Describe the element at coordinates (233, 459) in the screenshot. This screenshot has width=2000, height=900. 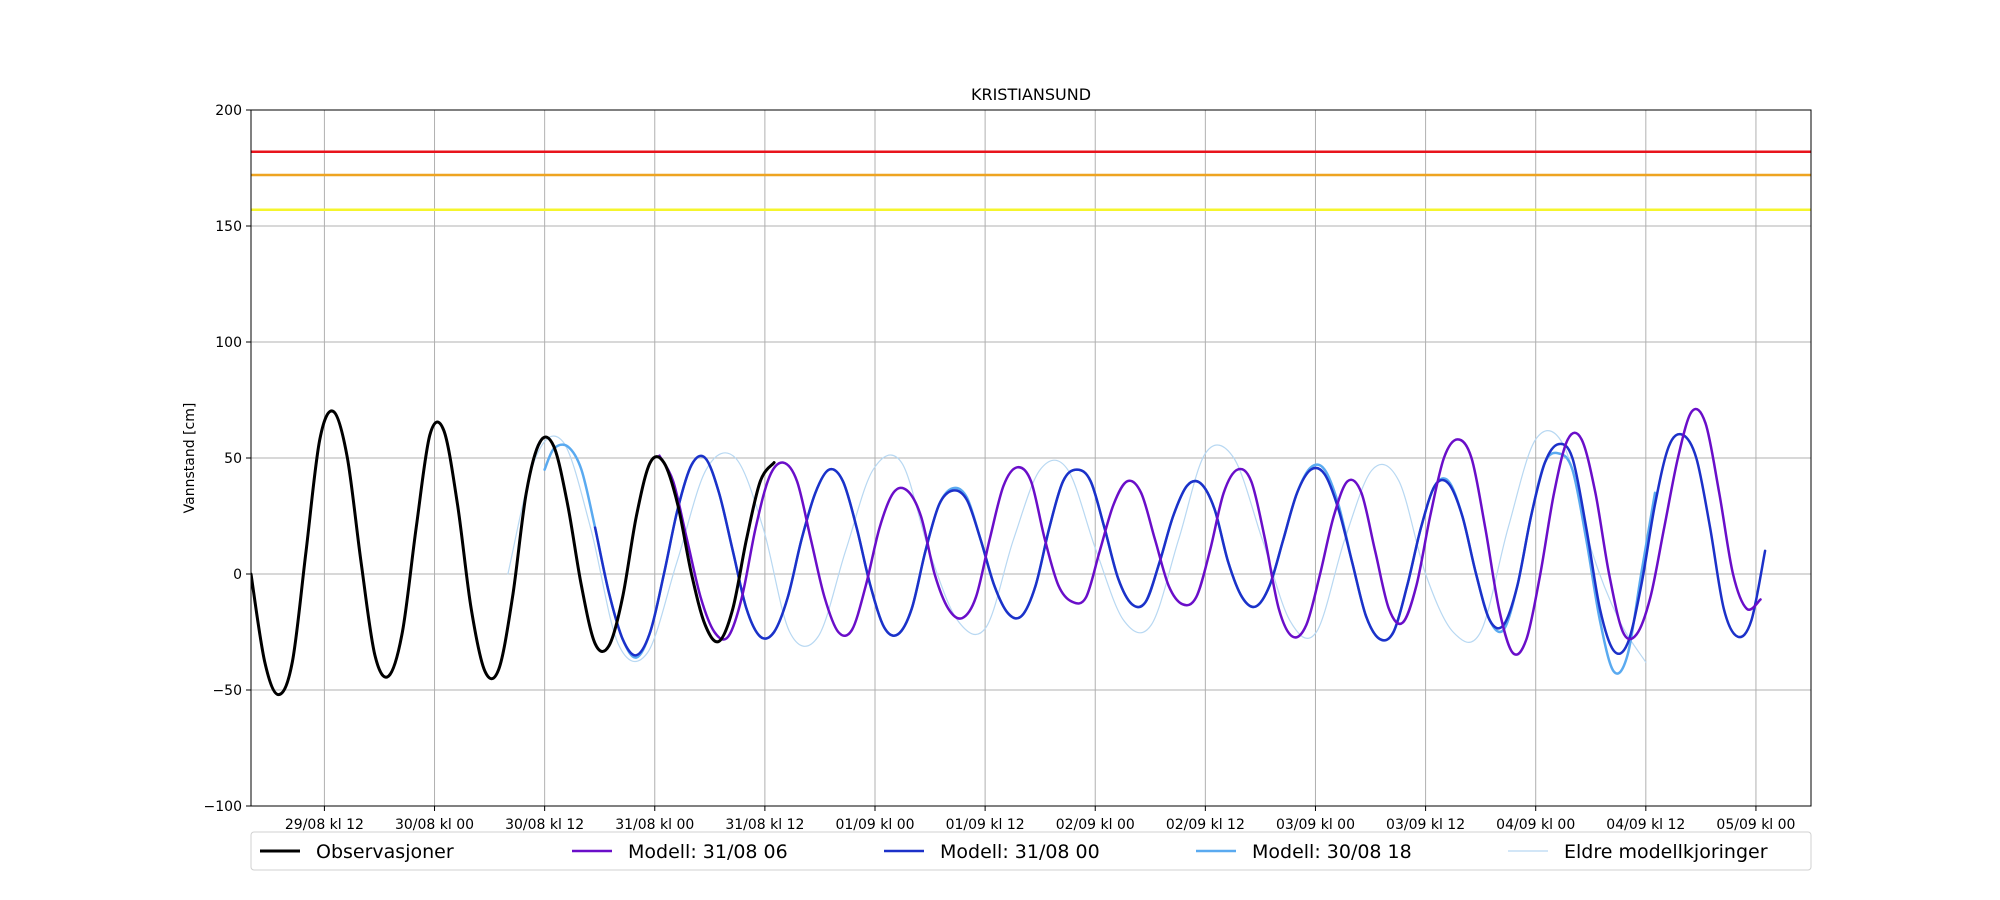
I see `y-tick-label-3: 50` at that location.